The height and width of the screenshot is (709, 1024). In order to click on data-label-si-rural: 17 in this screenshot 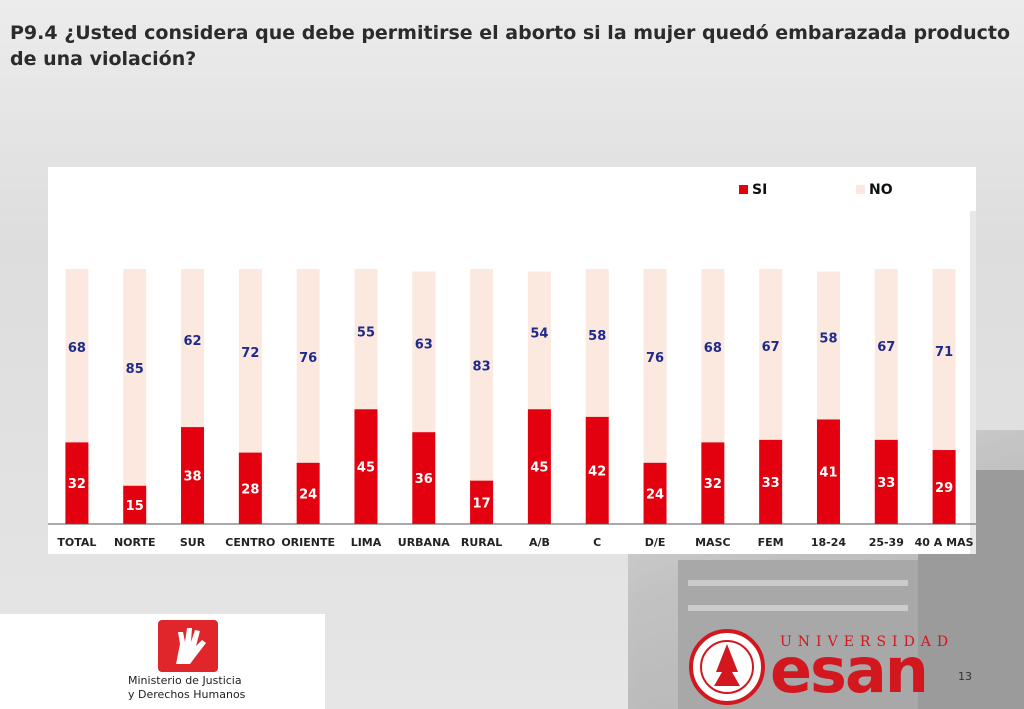, I will do `click(482, 503)`.